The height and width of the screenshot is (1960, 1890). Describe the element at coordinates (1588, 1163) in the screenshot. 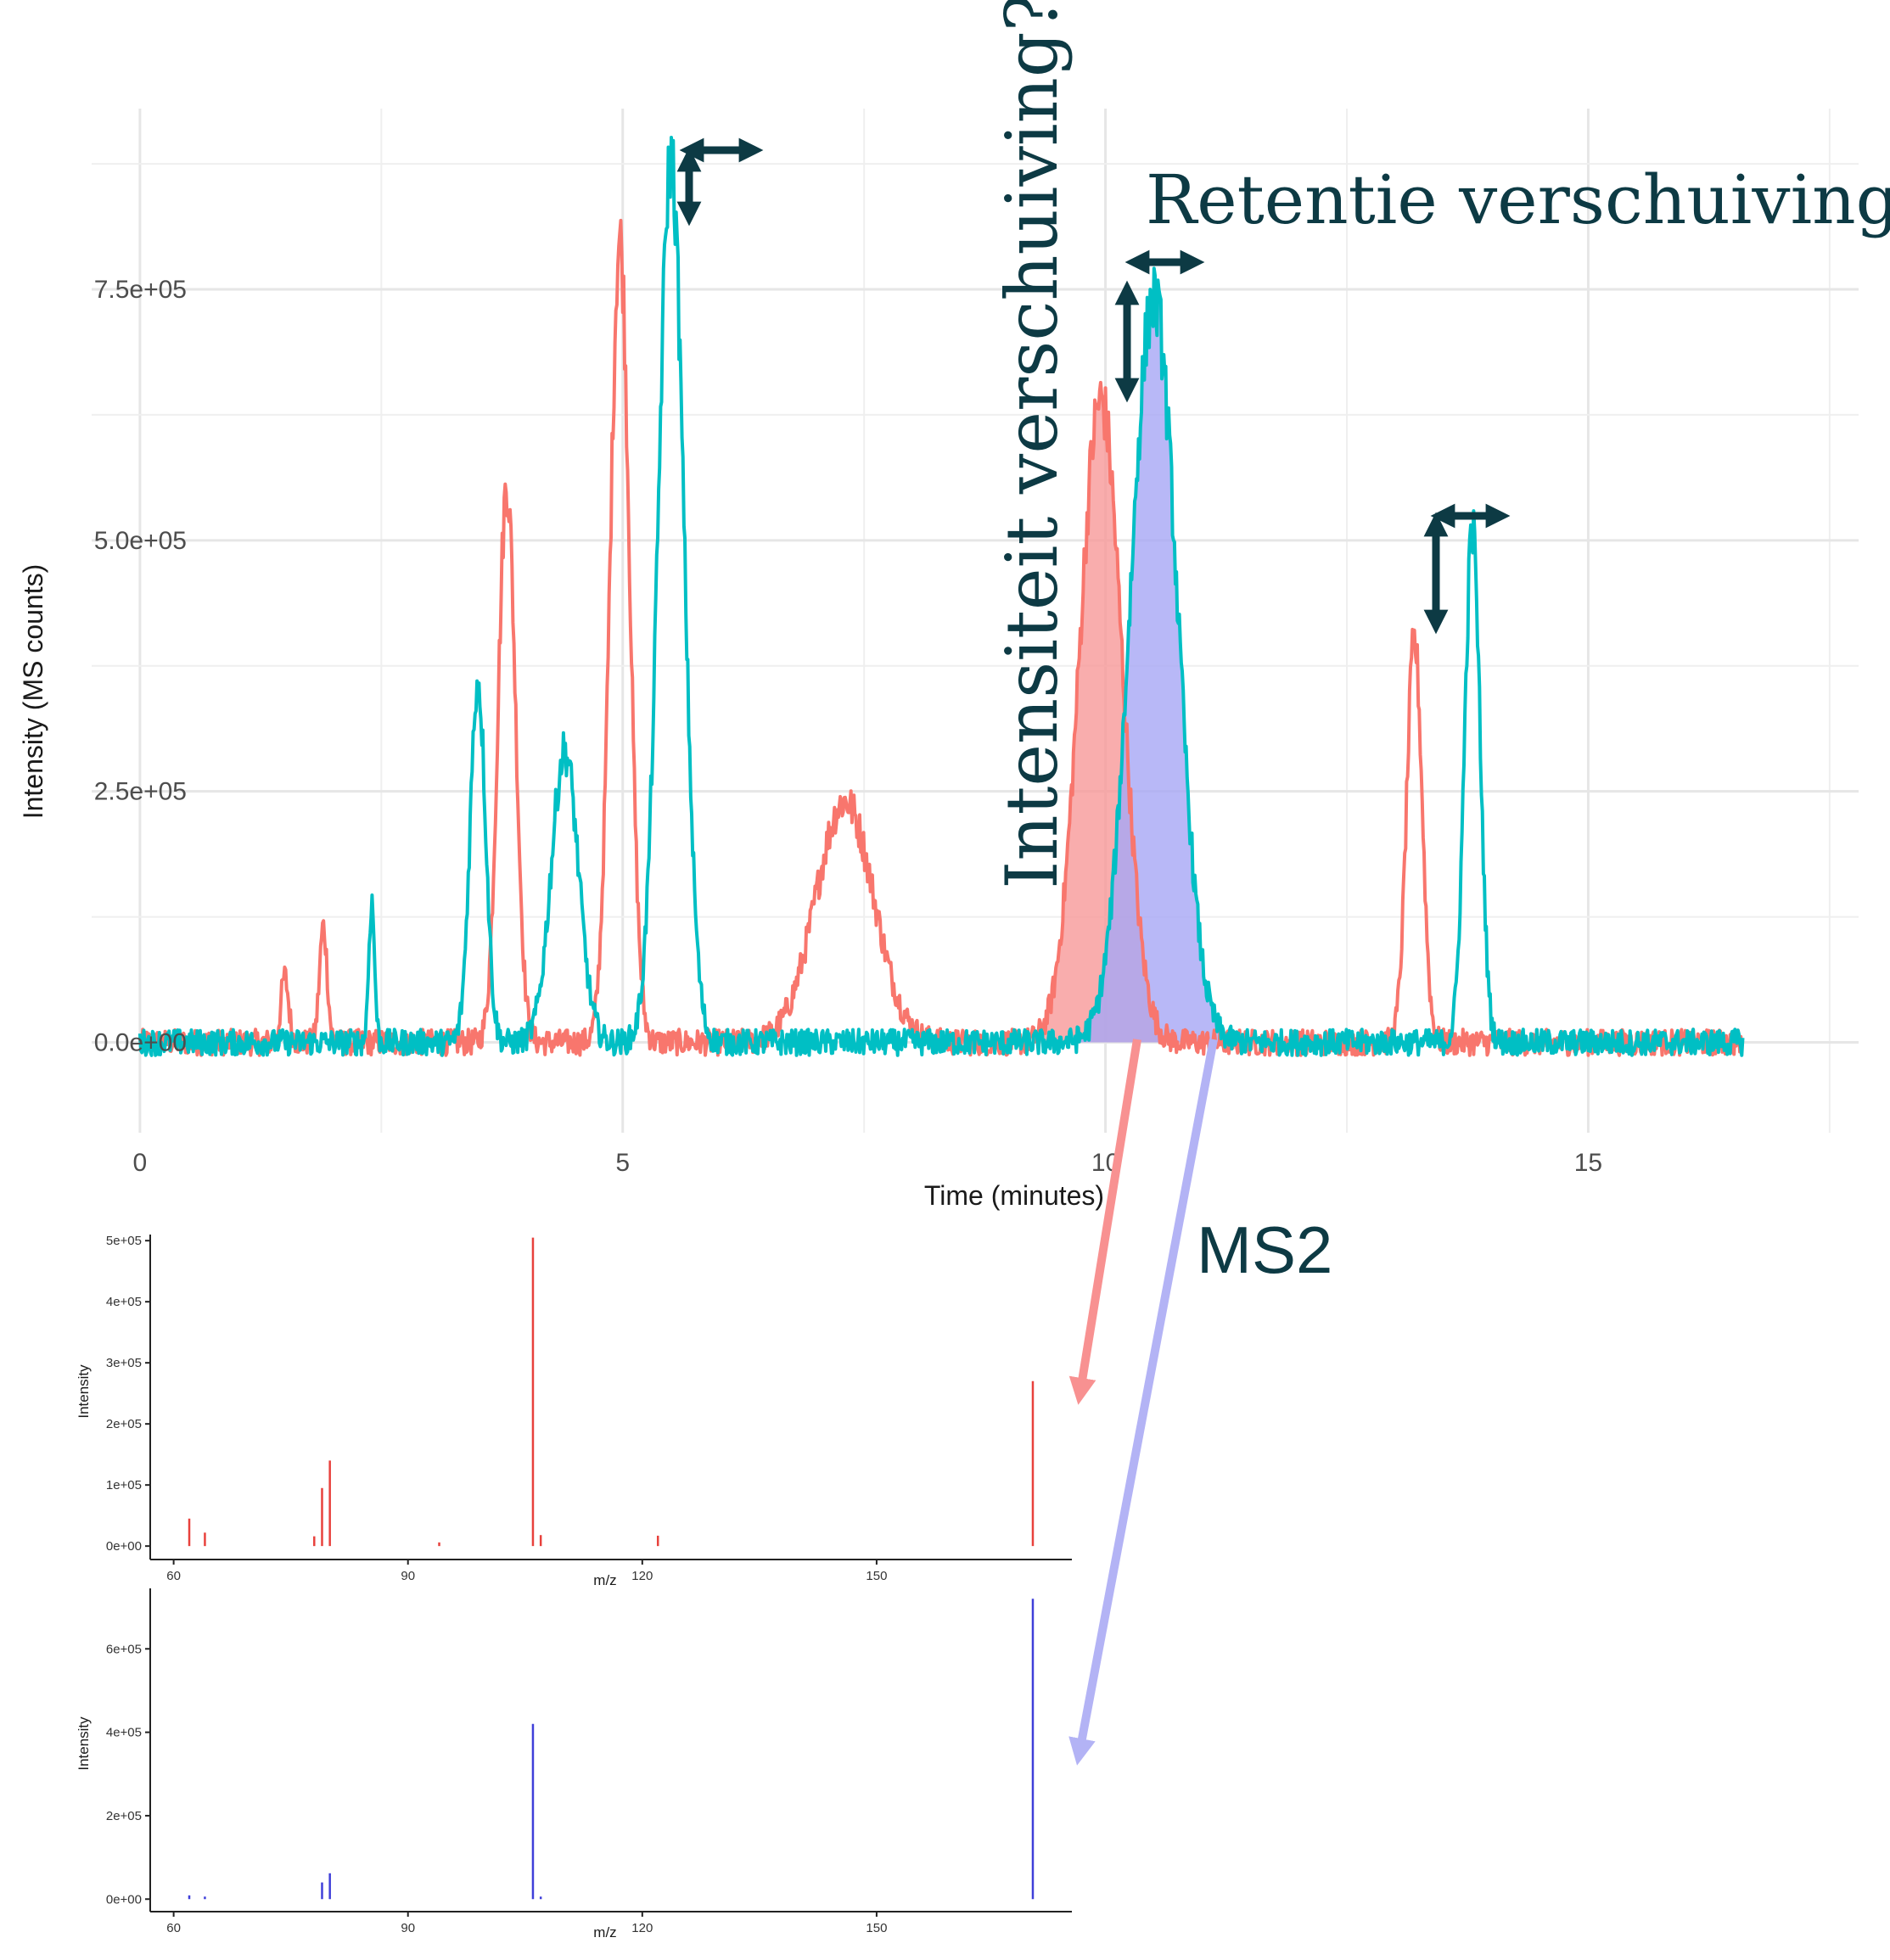

I see `x-tick-label: 15` at that location.